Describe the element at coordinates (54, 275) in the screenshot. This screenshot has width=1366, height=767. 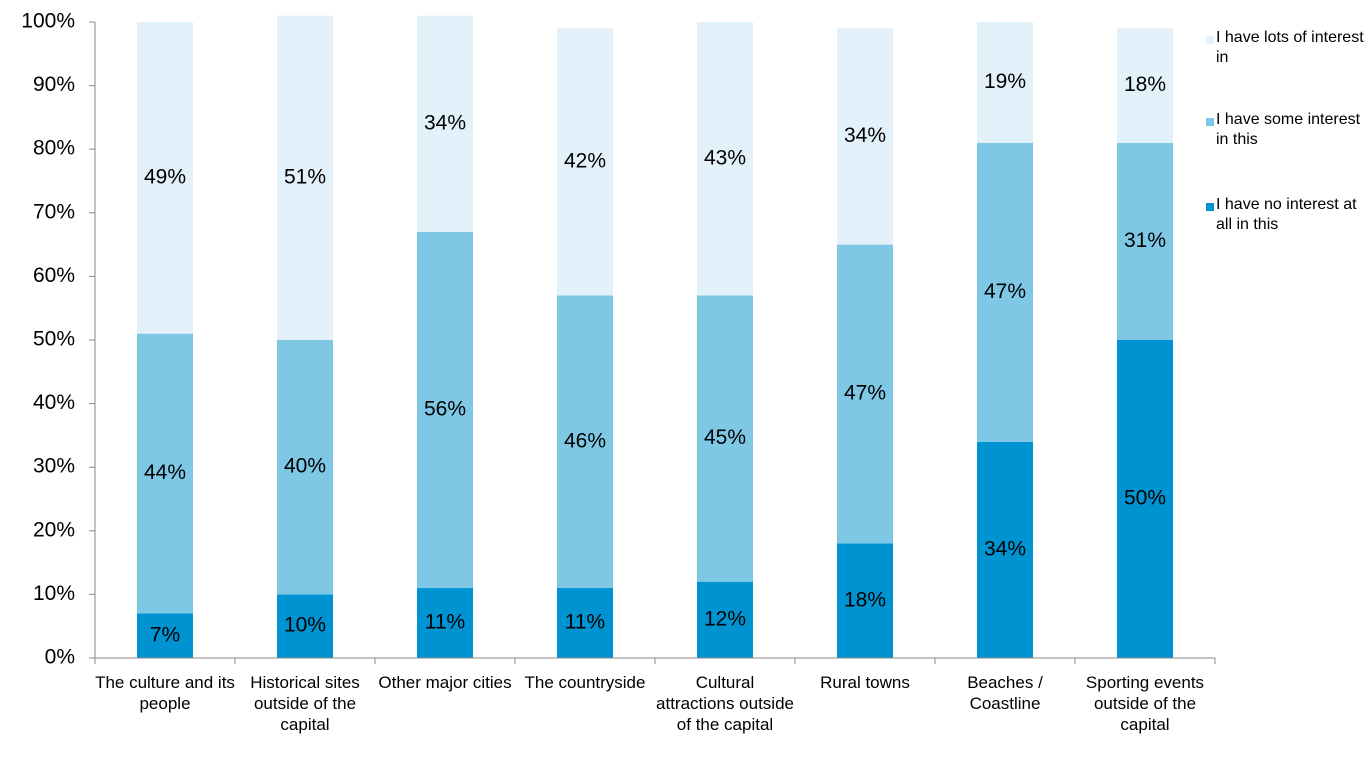
I see `y-tick-label: 60%` at that location.